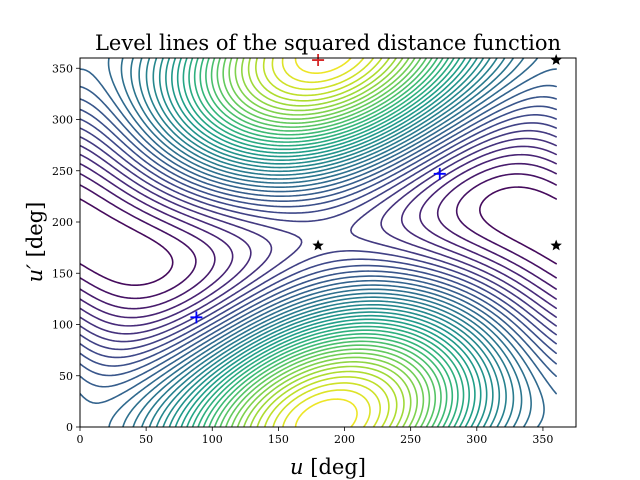 This screenshot has width=640, height=480. Describe the element at coordinates (315, 436) in the screenshot. I see `x-axis-ticks: 0 50 100 150 200 250 300 350` at that location.